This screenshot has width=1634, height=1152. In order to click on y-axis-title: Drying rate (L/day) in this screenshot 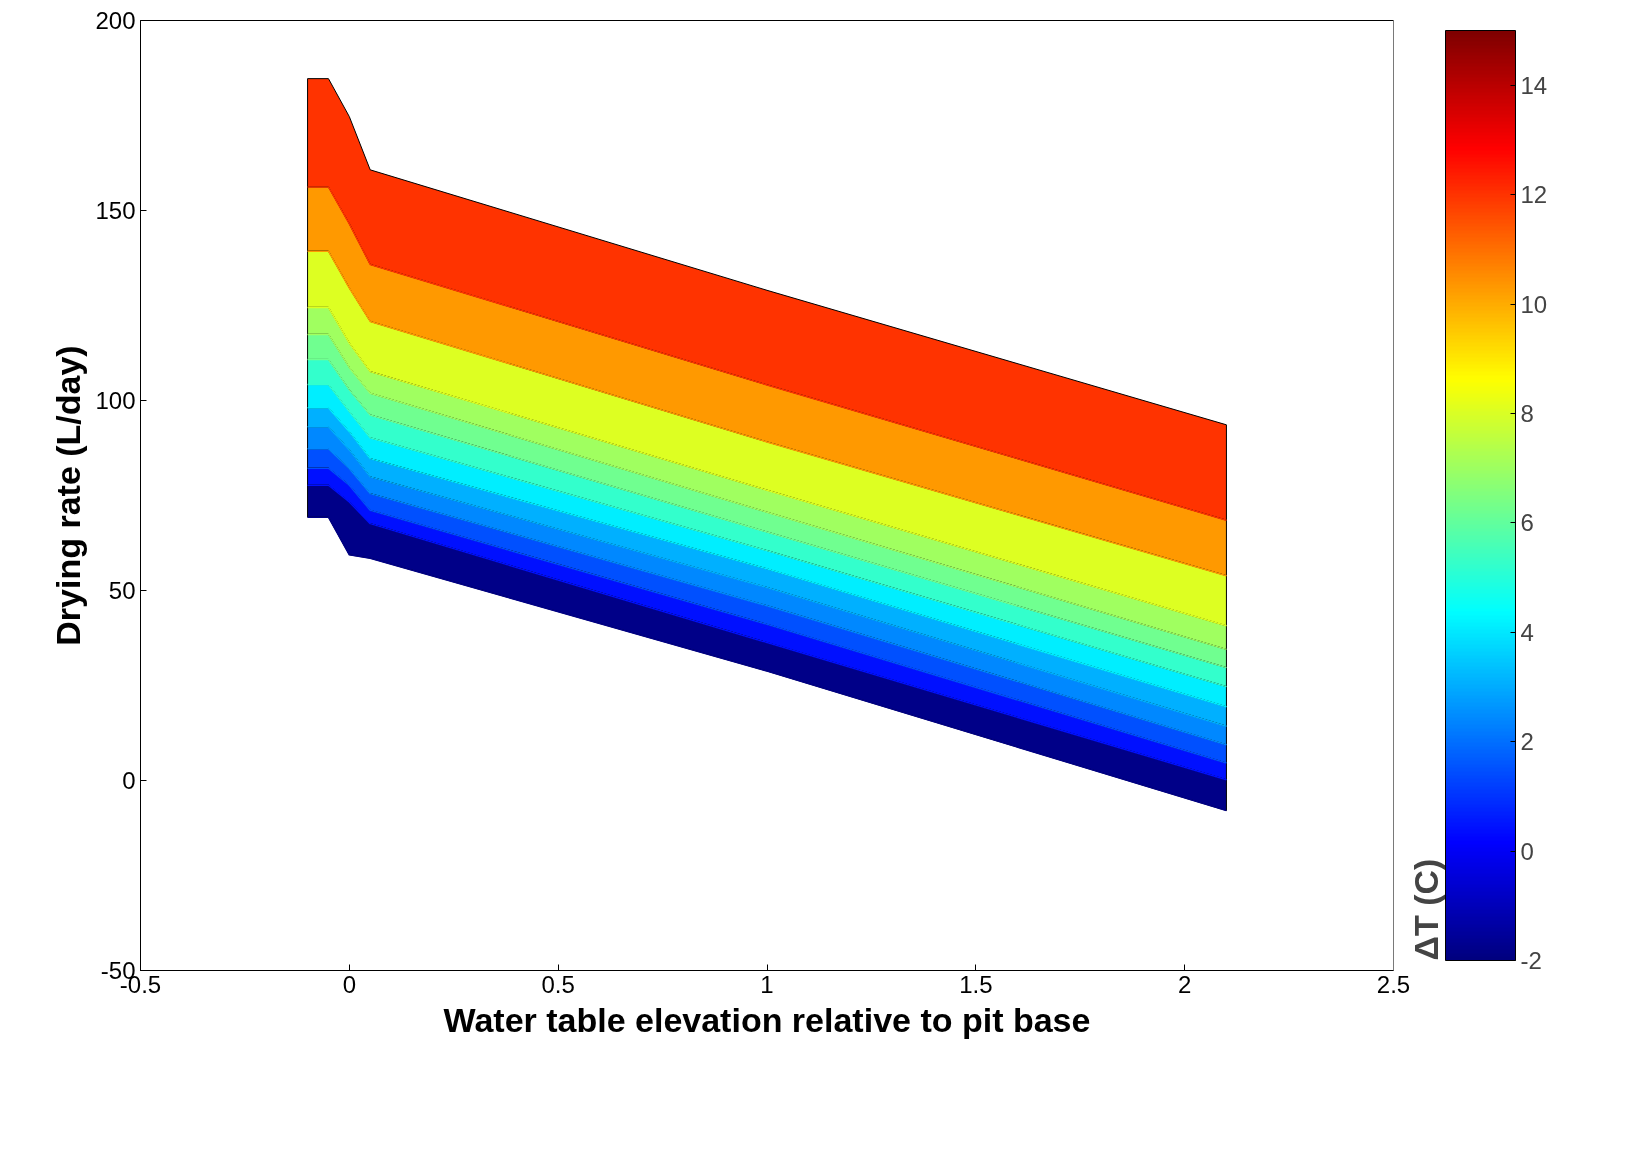, I will do `click(68, 495)`.